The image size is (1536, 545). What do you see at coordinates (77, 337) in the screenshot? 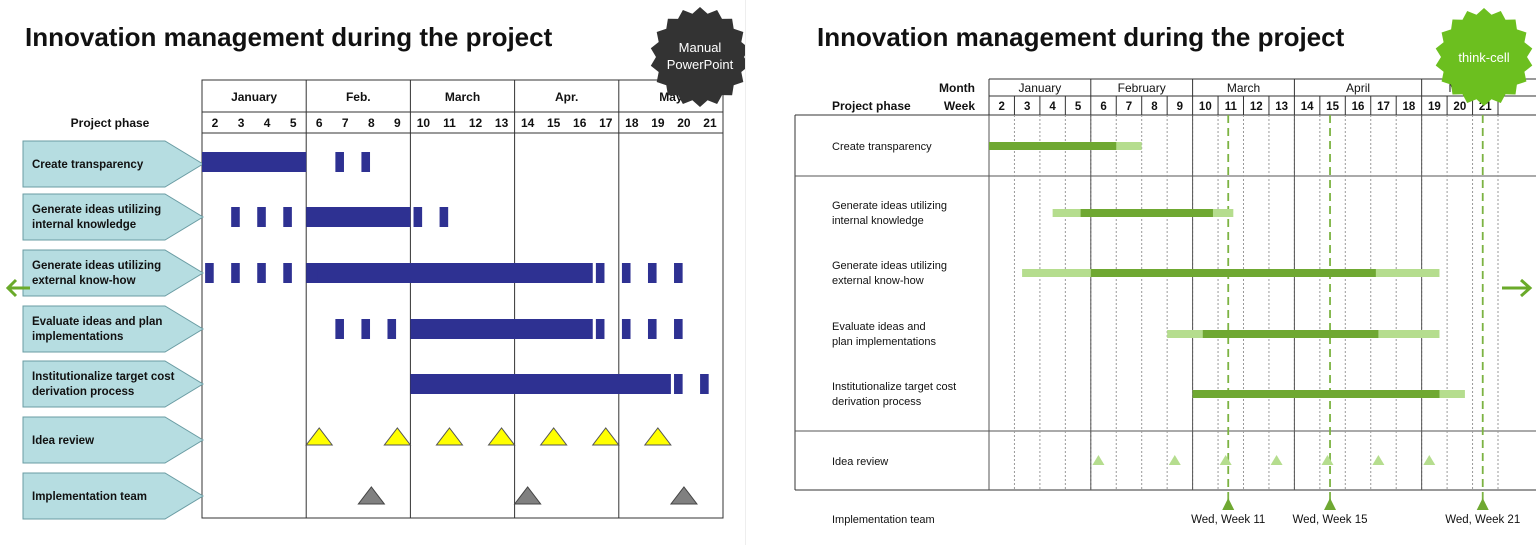
I see `phase-label: implementations` at bounding box center [77, 337].